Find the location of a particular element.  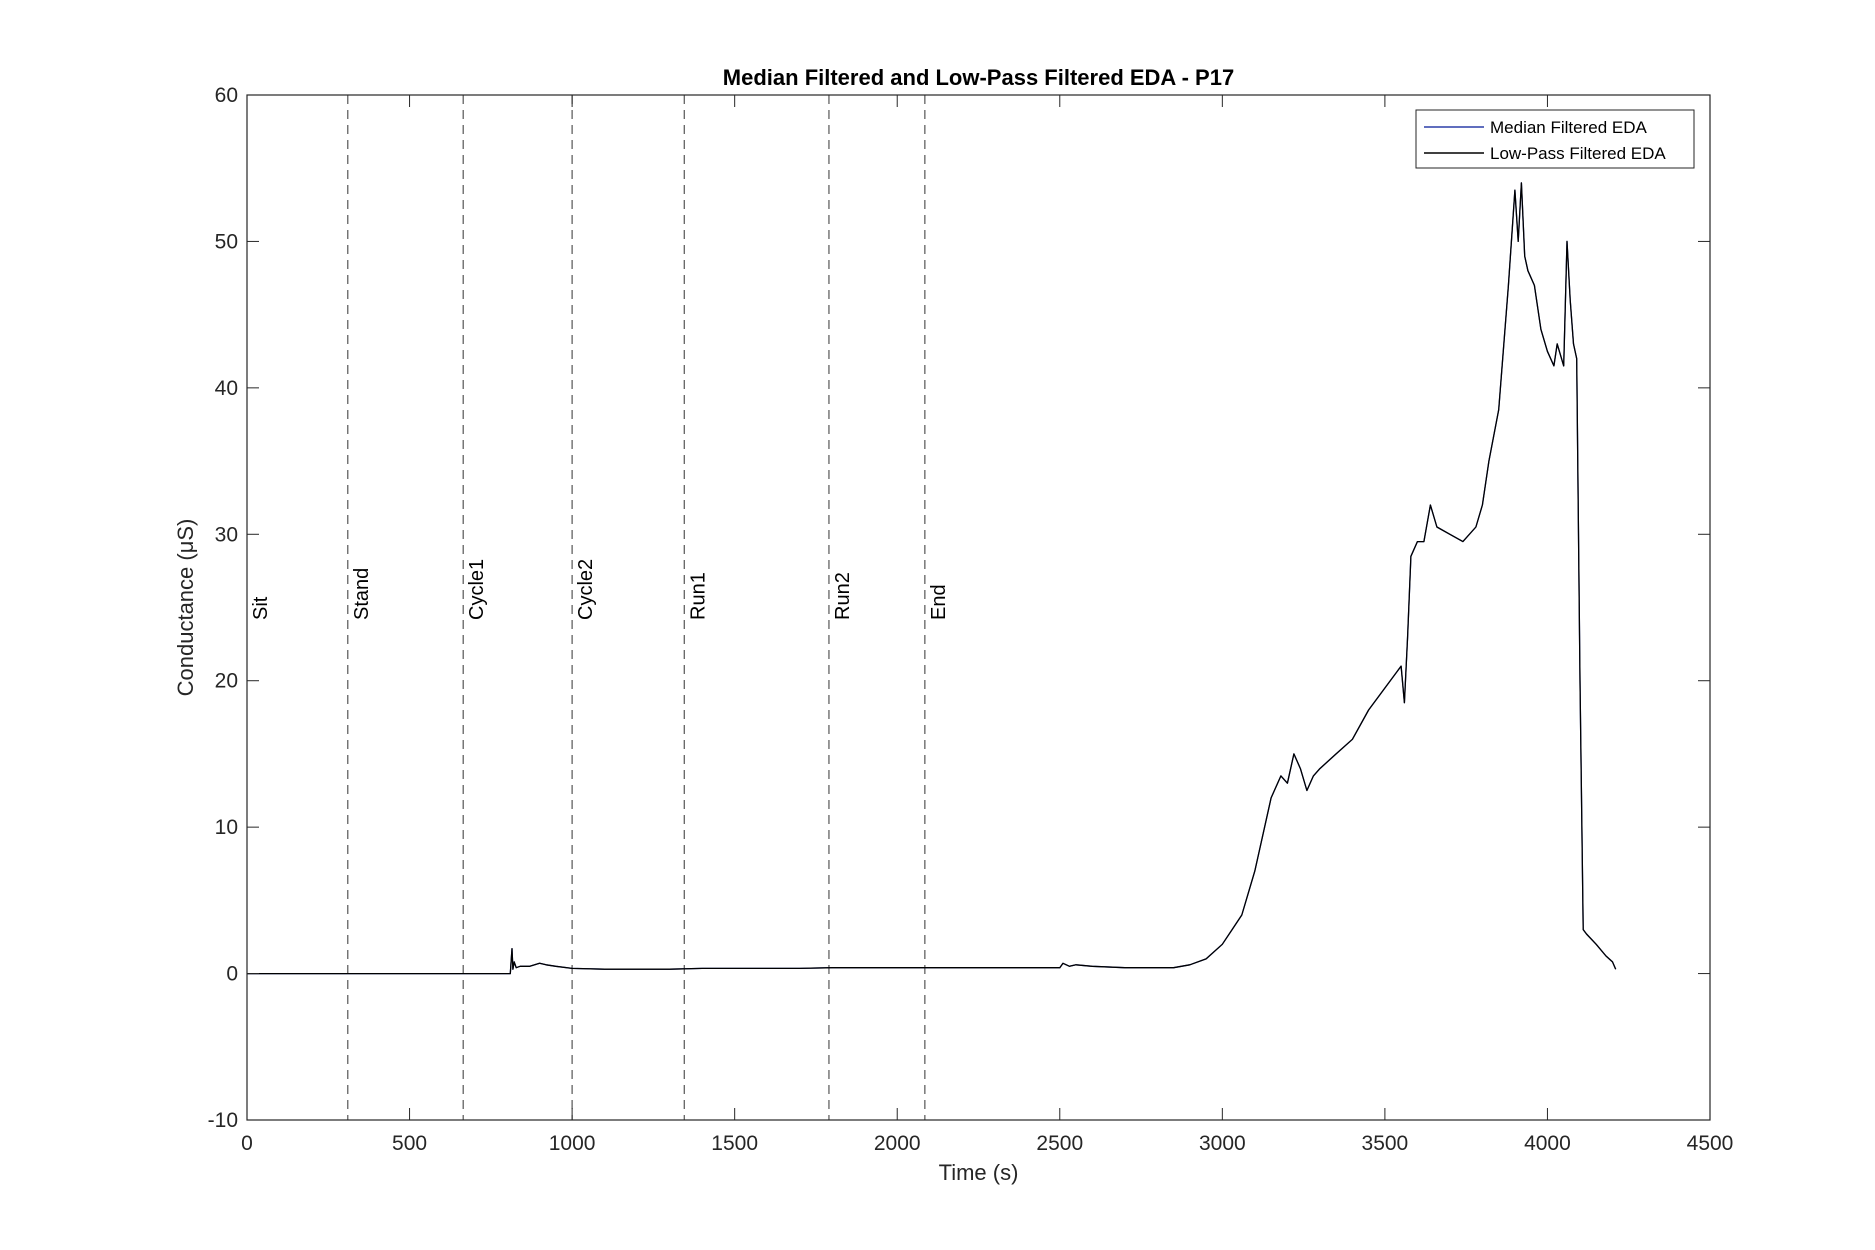

legend-label-lowpass: Low-Pass Filtered EDA is located at coordinates (1578, 153).